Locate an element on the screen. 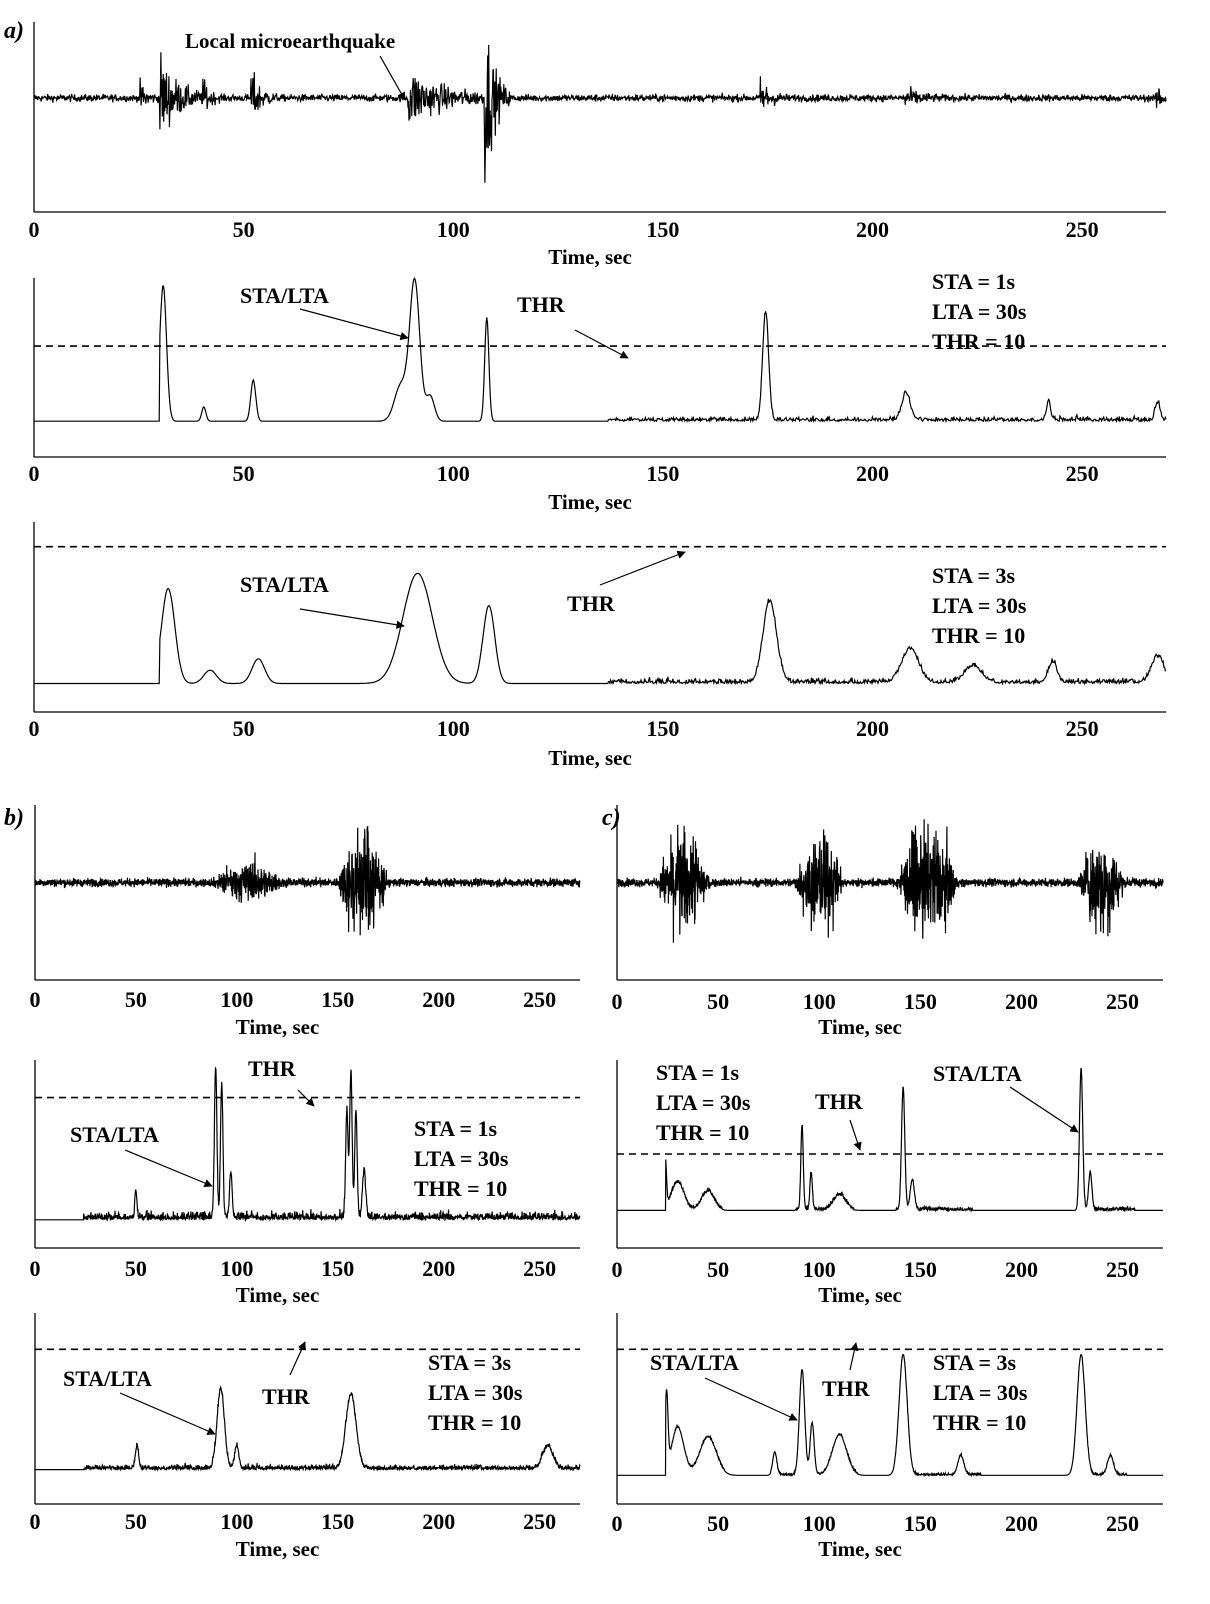 The image size is (1210, 1604). c_signal-x-tick-label: 50 is located at coordinates (718, 1001).